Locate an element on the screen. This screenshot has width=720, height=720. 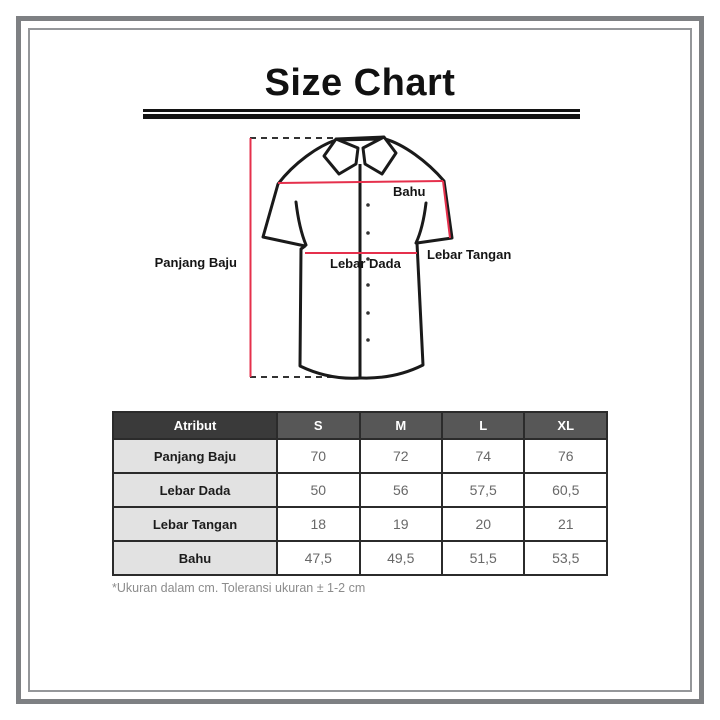
table-row: Lebar Dada 50 56 57,5 60,5 is located at coordinates (359, 490).